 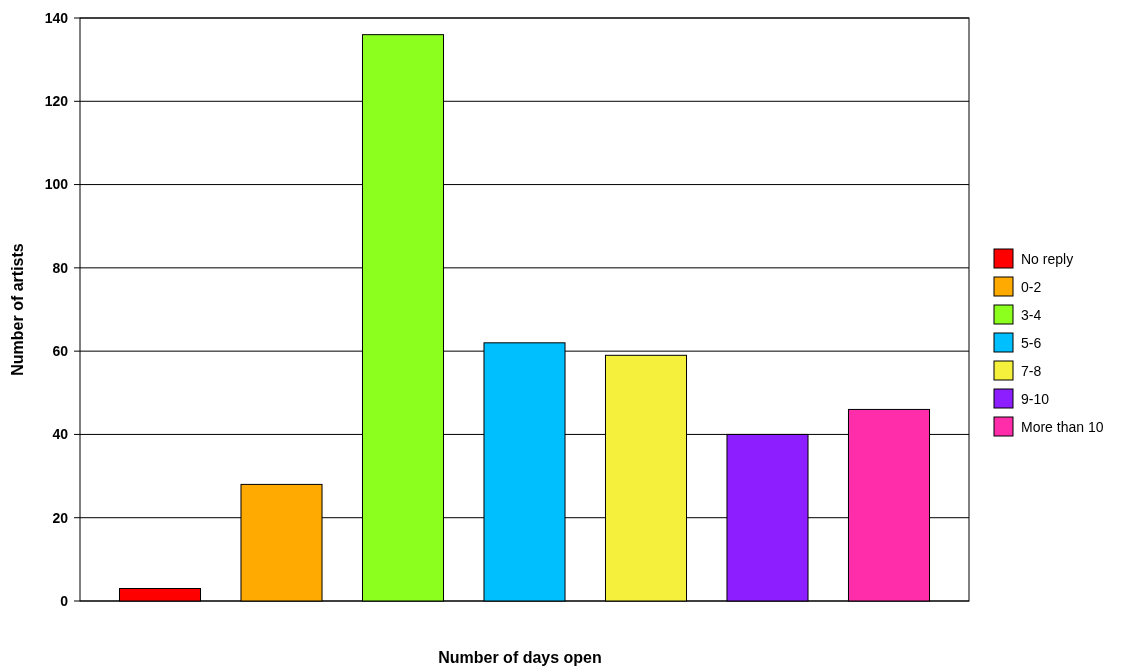 What do you see at coordinates (520, 657) in the screenshot?
I see `x-axis-title: Number of days open` at bounding box center [520, 657].